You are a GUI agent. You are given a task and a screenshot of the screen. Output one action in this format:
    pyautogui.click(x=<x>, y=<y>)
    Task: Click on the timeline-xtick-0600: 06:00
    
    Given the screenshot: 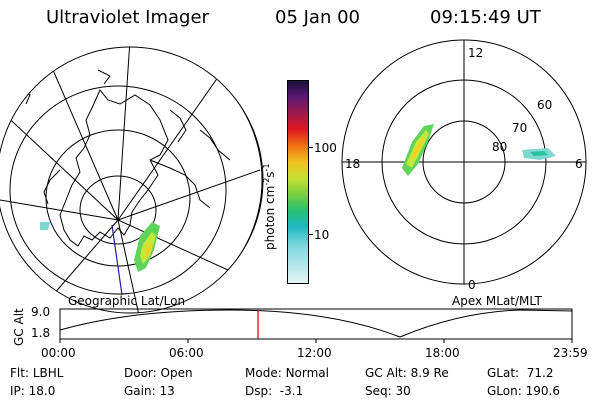 What is the action you would take?
    pyautogui.click(x=186, y=353)
    